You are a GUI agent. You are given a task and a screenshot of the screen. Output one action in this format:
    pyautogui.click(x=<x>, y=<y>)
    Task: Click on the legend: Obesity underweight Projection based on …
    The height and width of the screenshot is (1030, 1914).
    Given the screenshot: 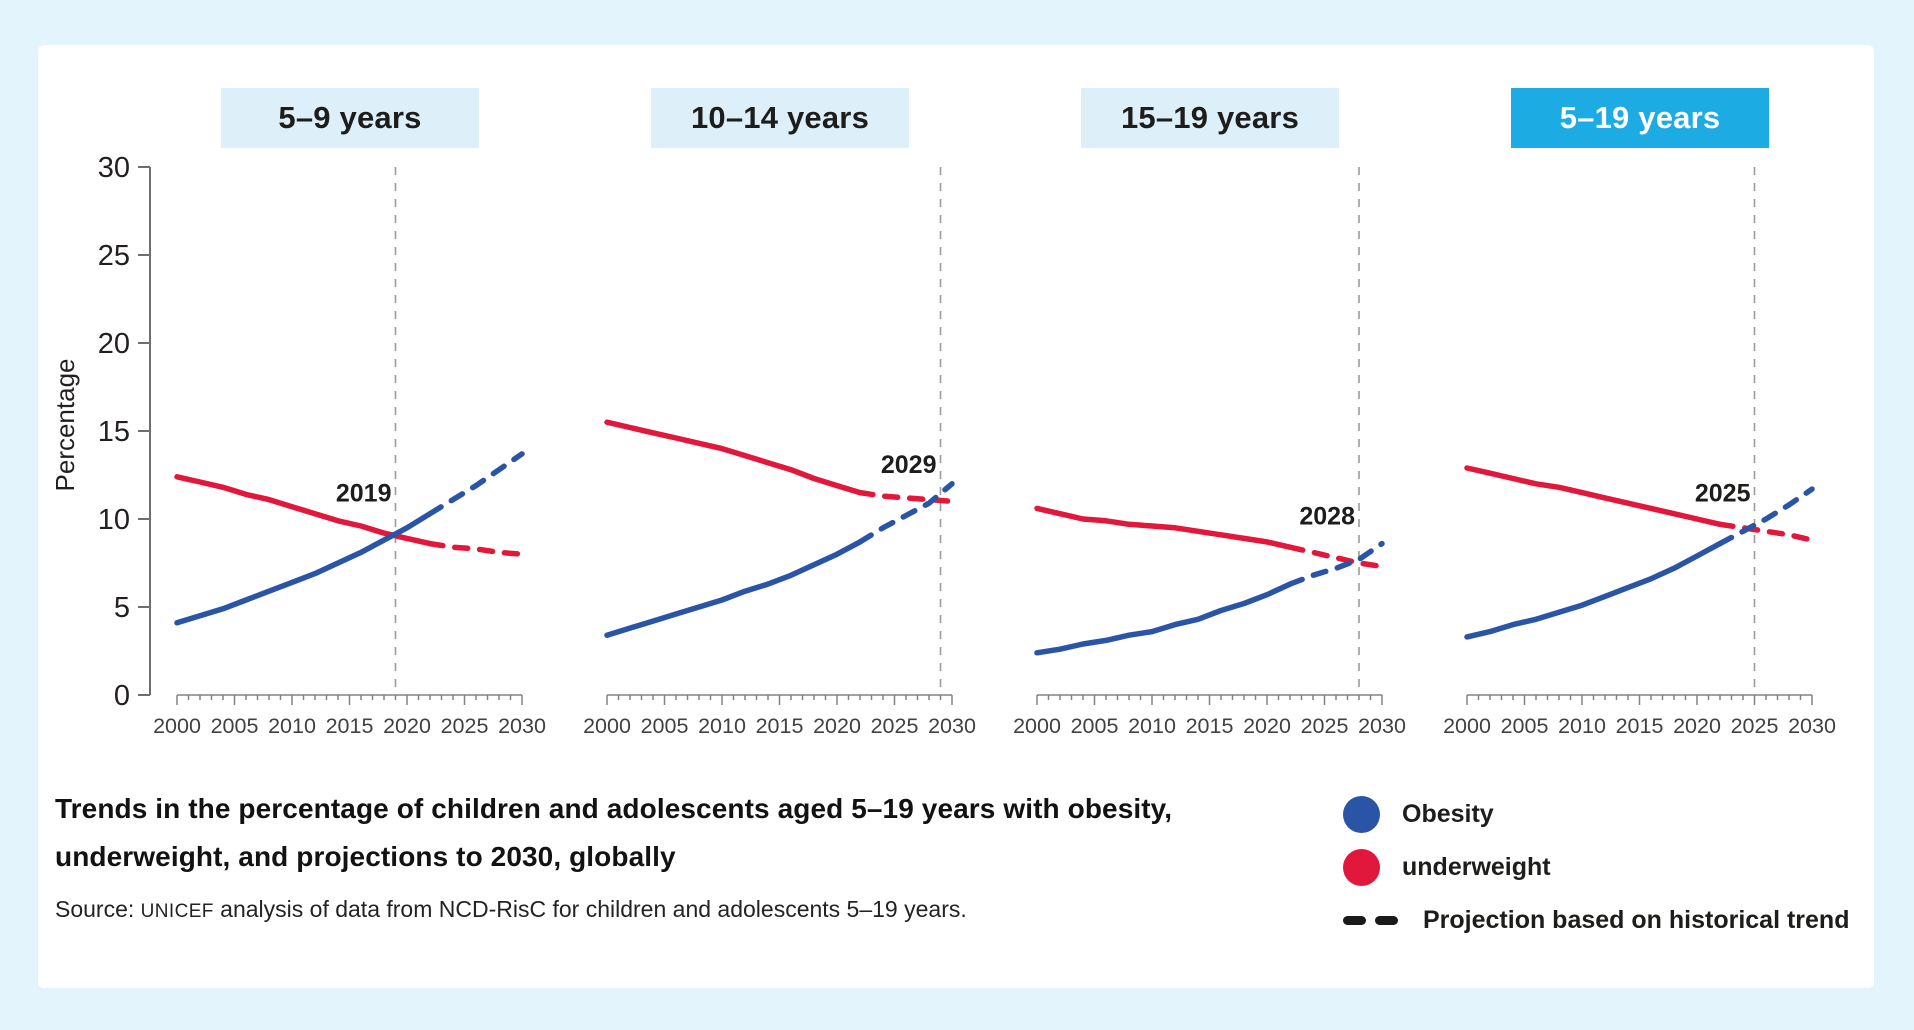 What is the action you would take?
    pyautogui.click(x=1596, y=867)
    